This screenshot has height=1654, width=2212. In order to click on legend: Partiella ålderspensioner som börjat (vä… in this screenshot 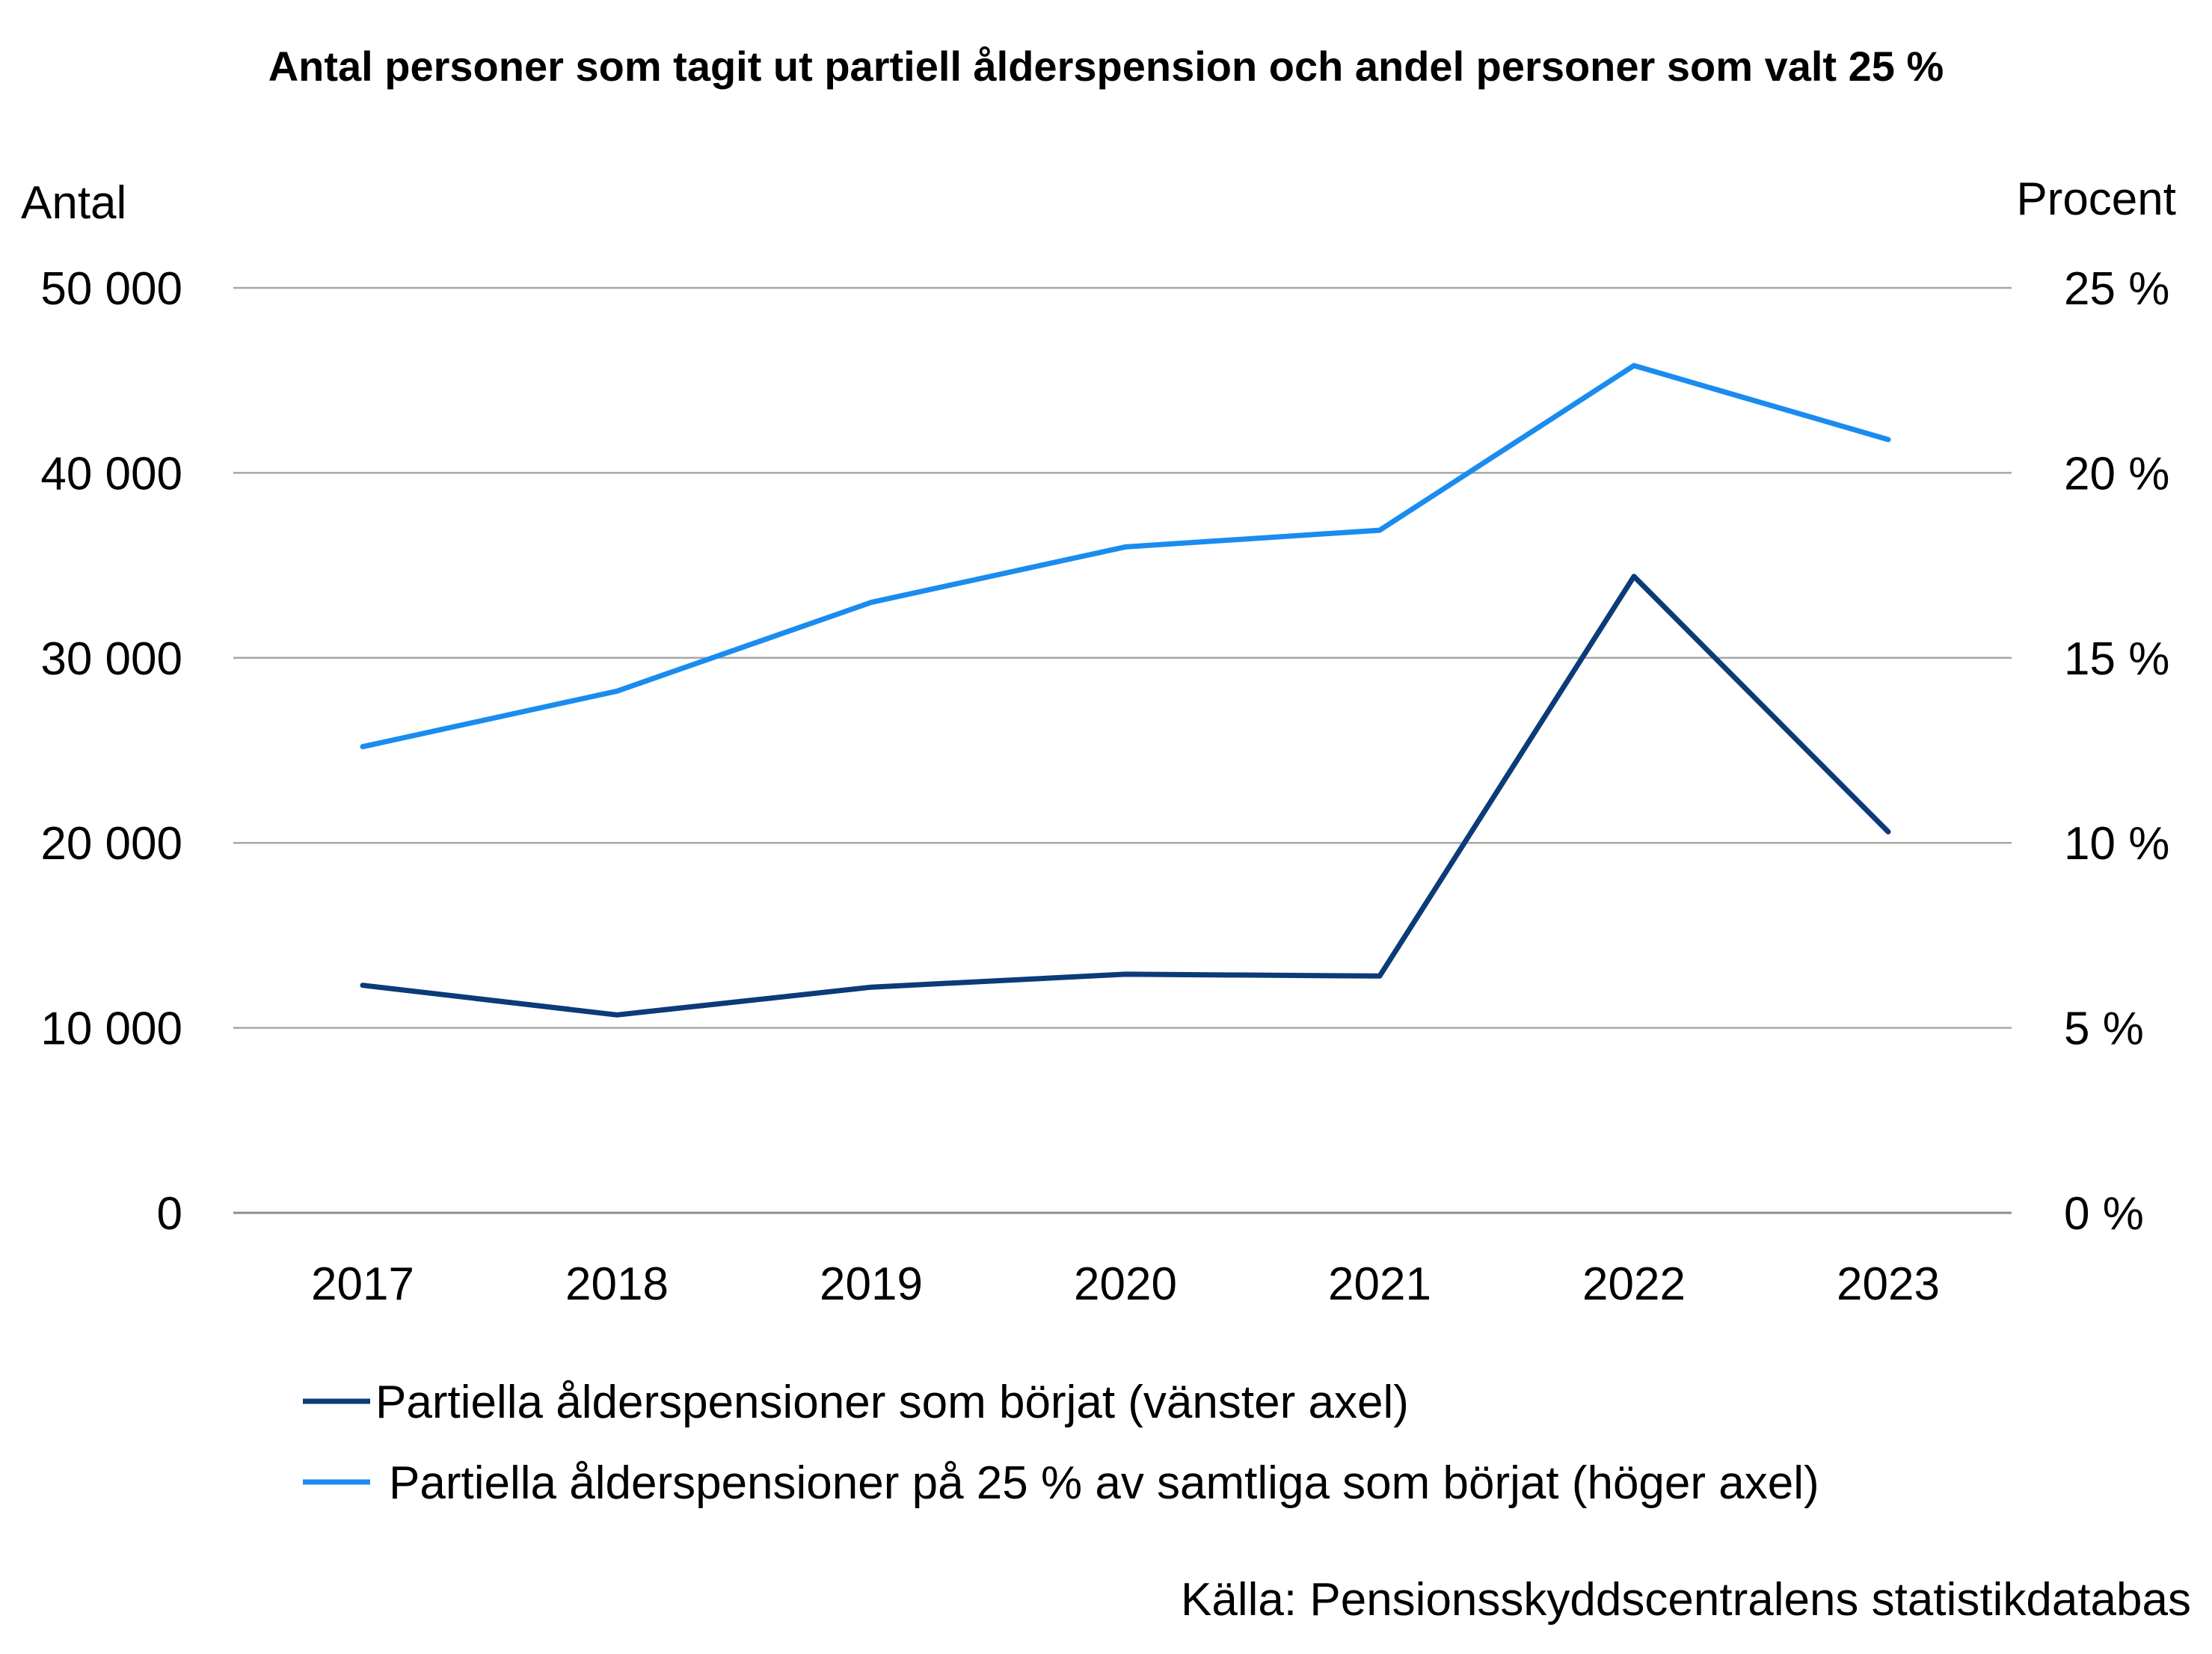, I will do `click(1061, 1443)`.